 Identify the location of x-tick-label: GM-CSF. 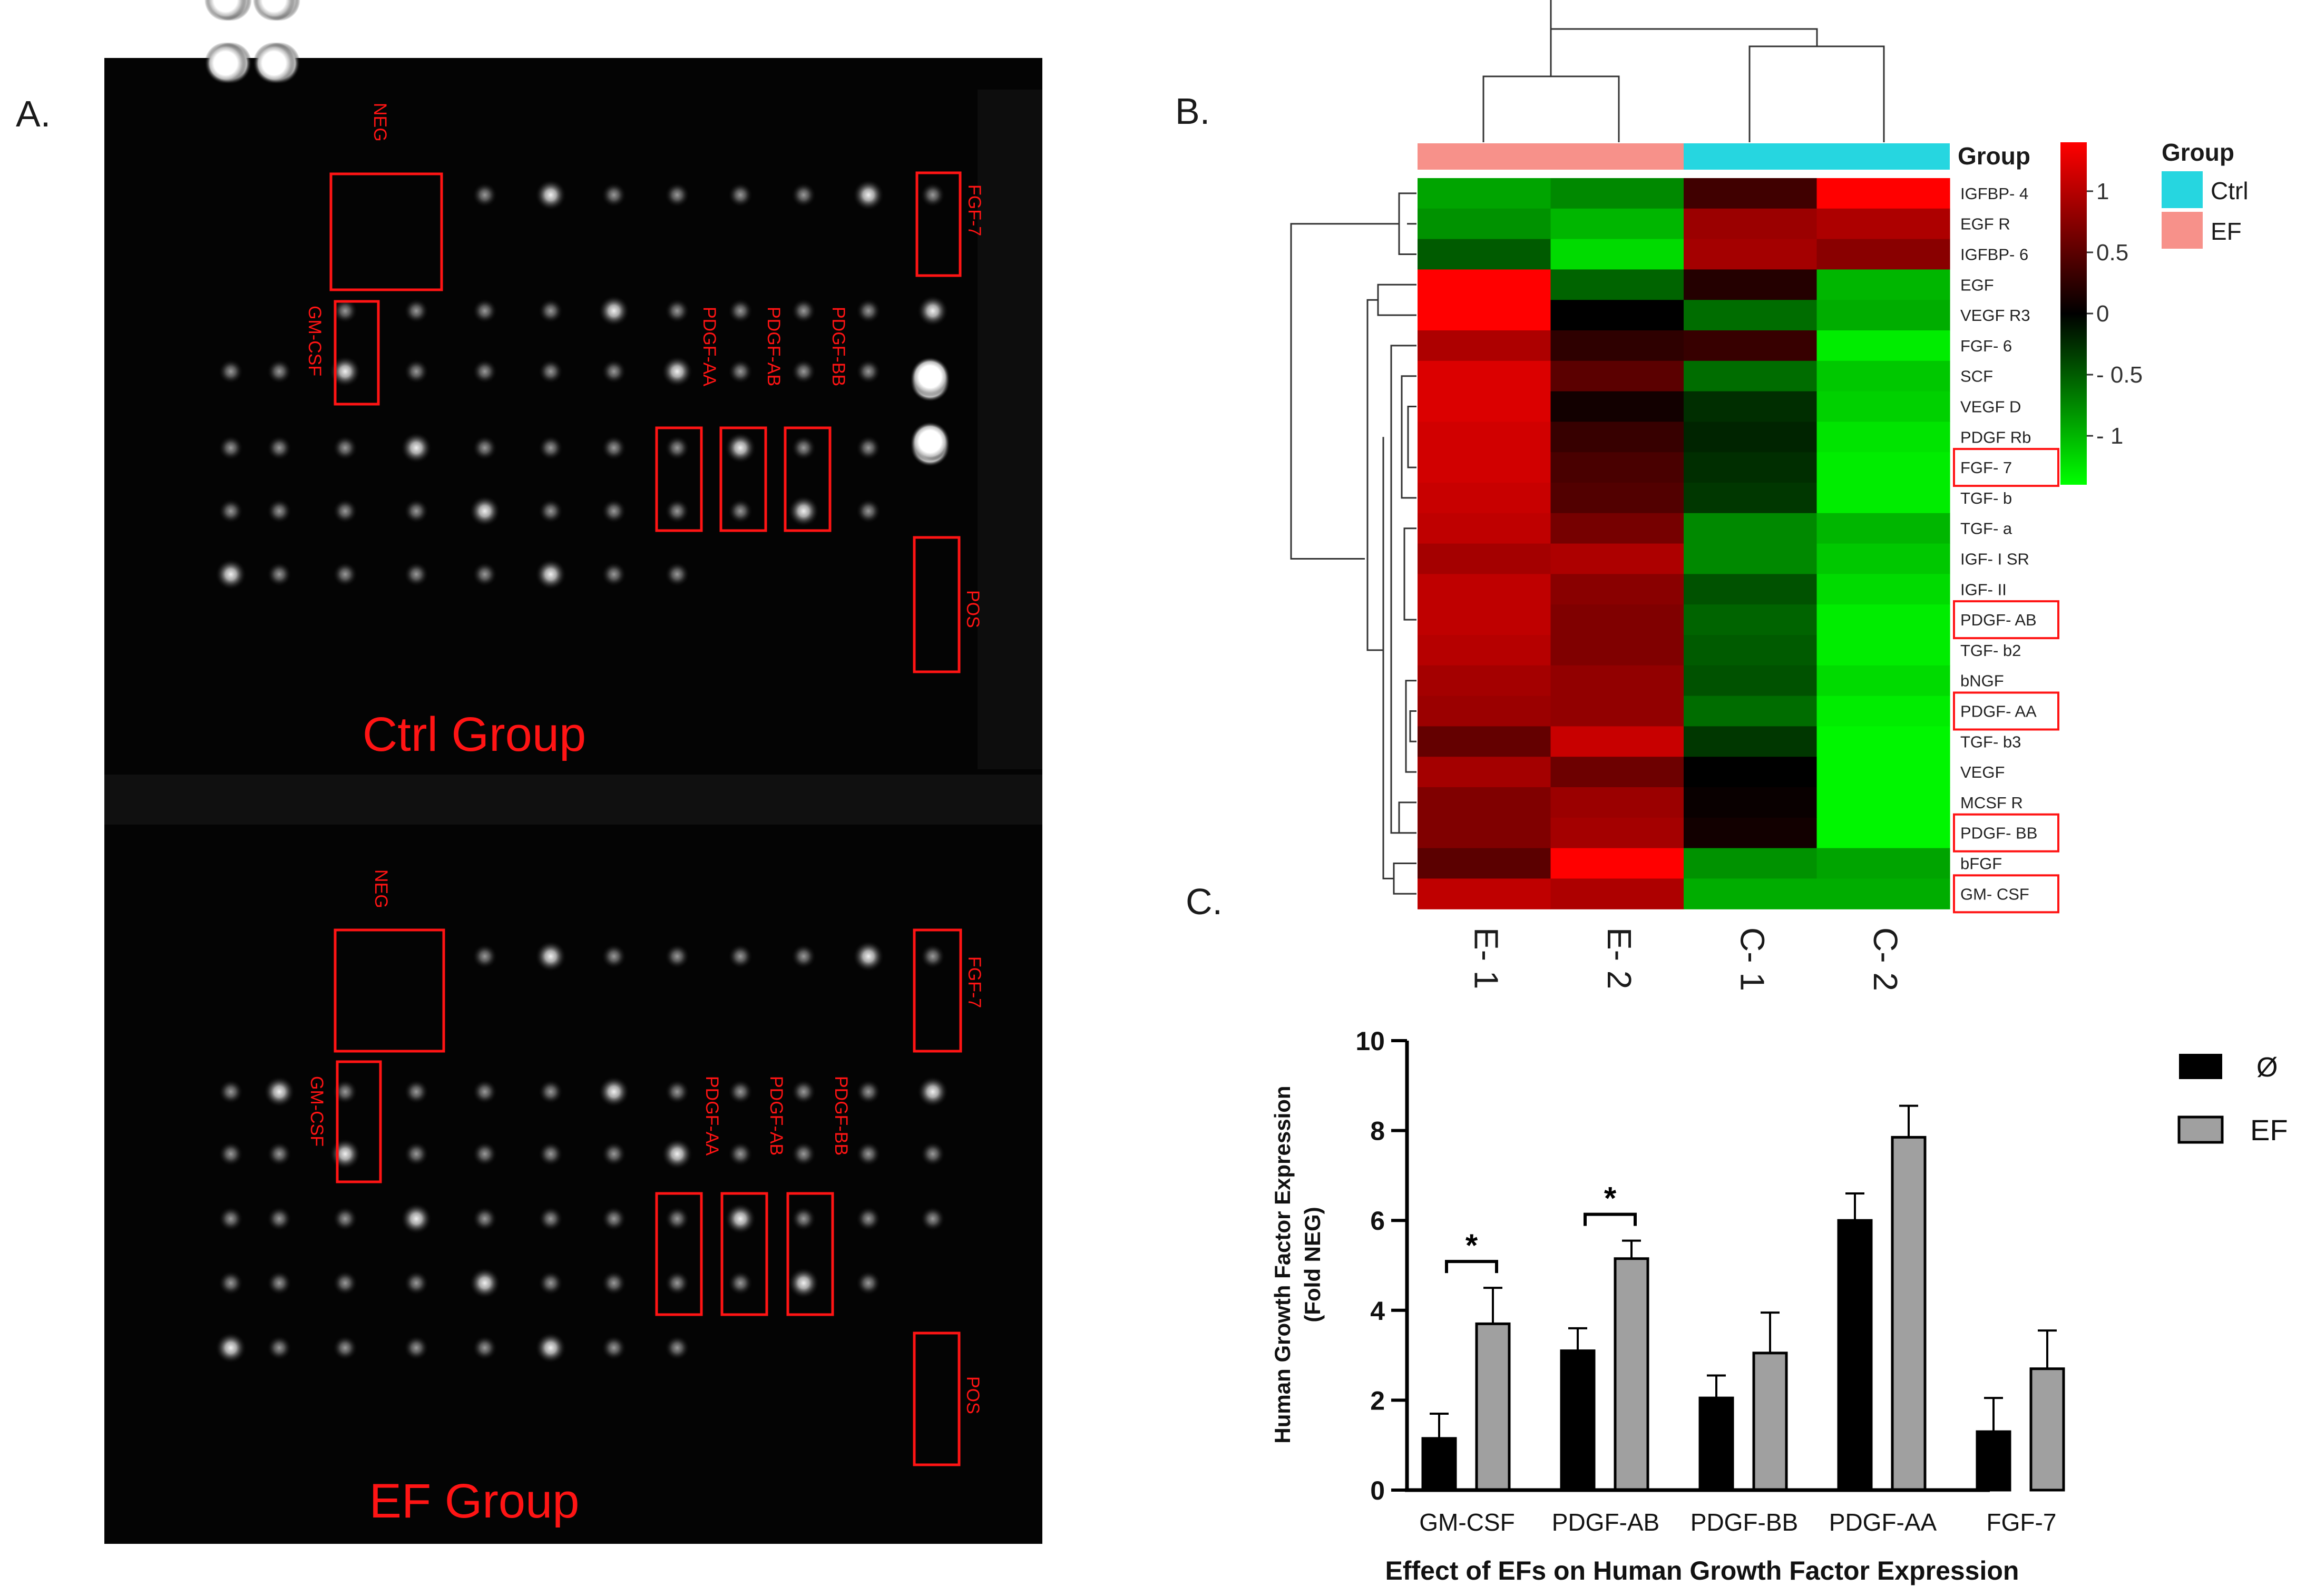
(1466, 1522).